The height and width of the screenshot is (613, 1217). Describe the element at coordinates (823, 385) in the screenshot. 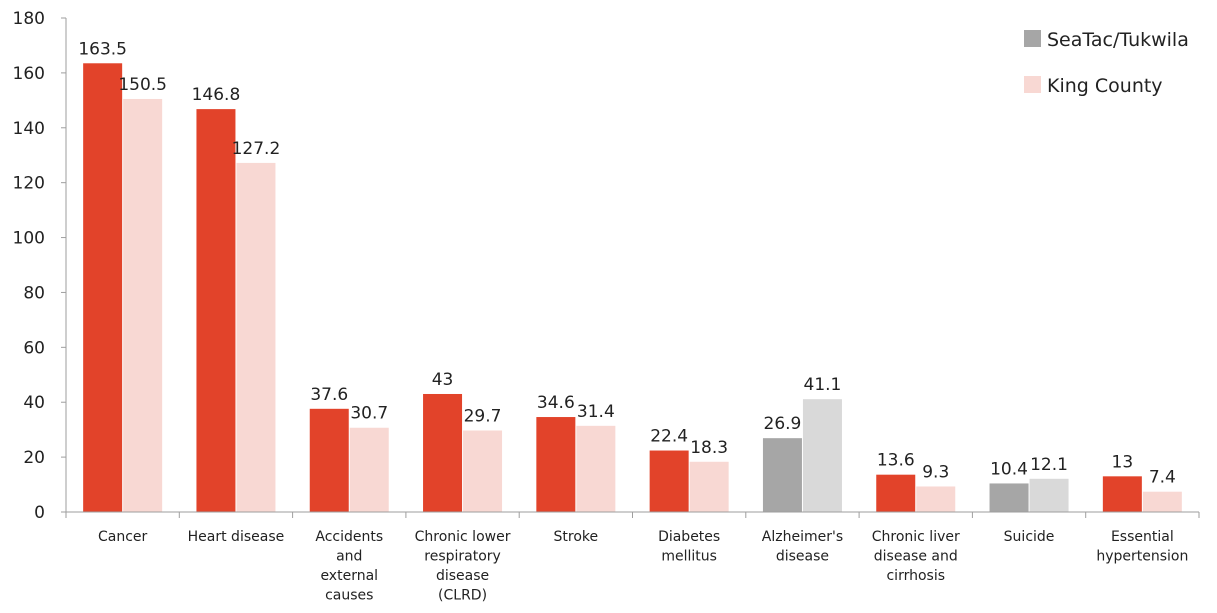

I see `data-label: 41.1` at that location.